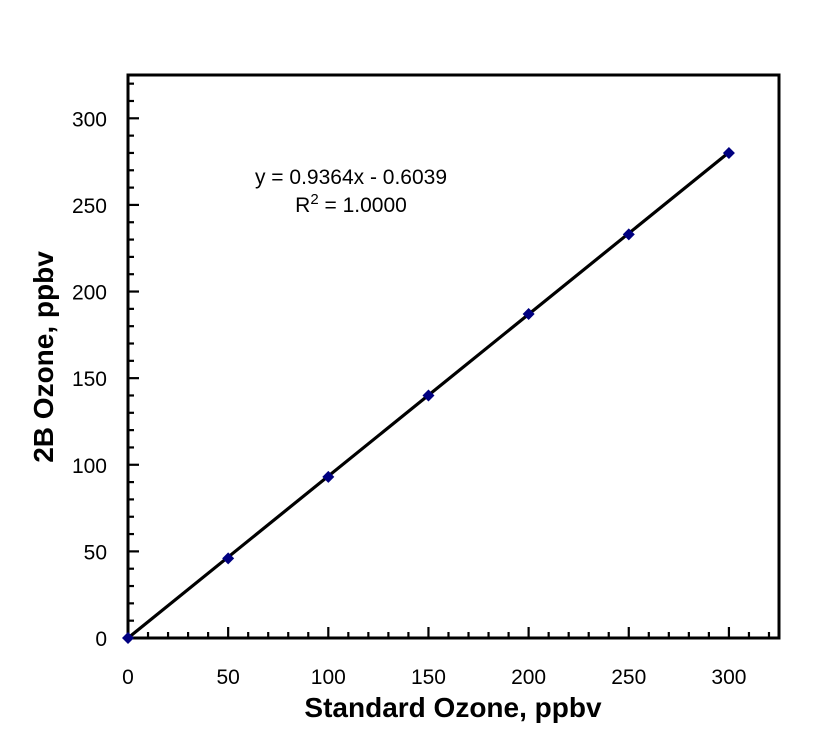 Image resolution: width=830 pixels, height=738 pixels. What do you see at coordinates (128, 677) in the screenshot?
I see `x-tick-label: 0` at bounding box center [128, 677].